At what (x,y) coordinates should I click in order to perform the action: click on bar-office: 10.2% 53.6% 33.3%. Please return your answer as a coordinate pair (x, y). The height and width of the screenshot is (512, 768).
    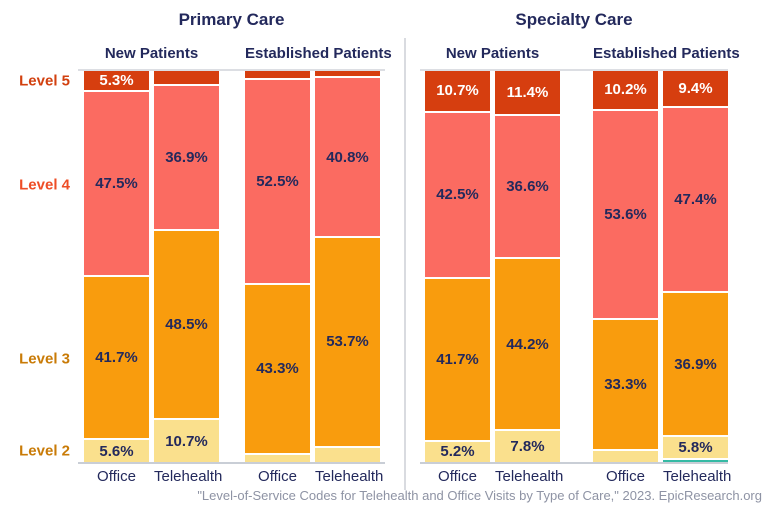
    Looking at the image, I should click on (625, 266).